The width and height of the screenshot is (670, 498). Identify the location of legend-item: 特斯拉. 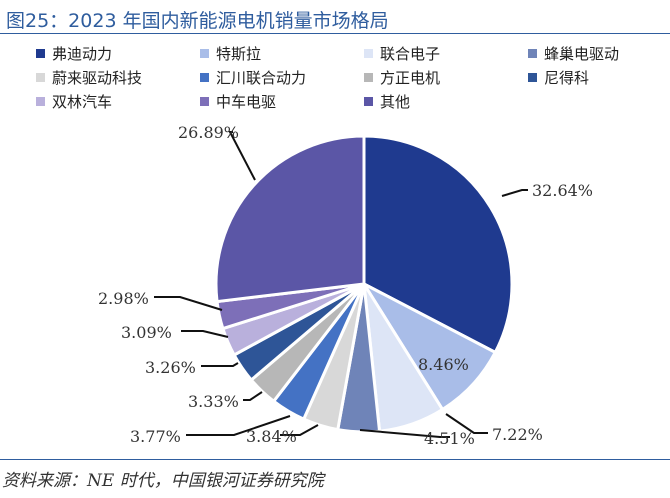
(282, 53).